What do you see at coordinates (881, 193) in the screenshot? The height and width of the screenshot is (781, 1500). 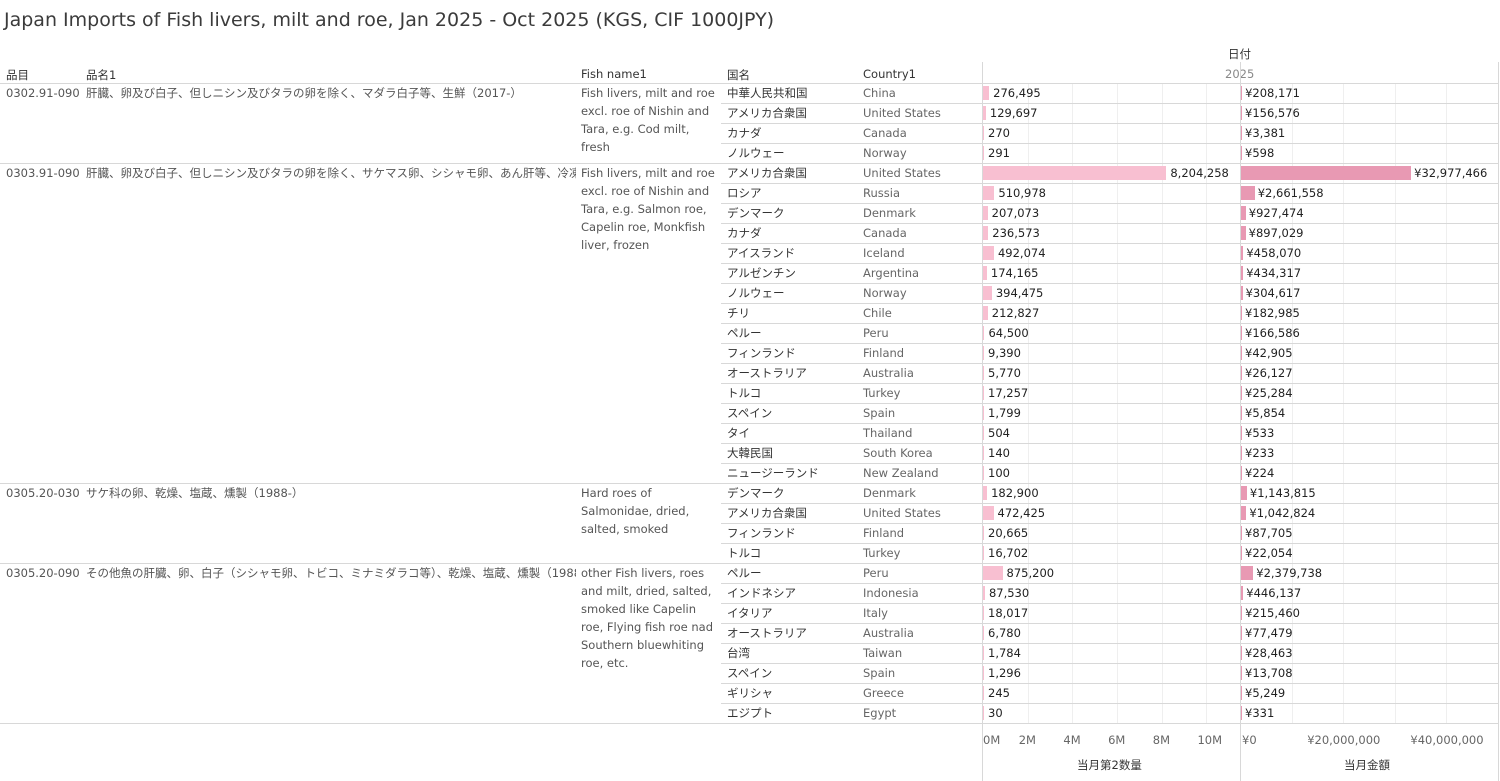 I see `country-name-en: Russia` at bounding box center [881, 193].